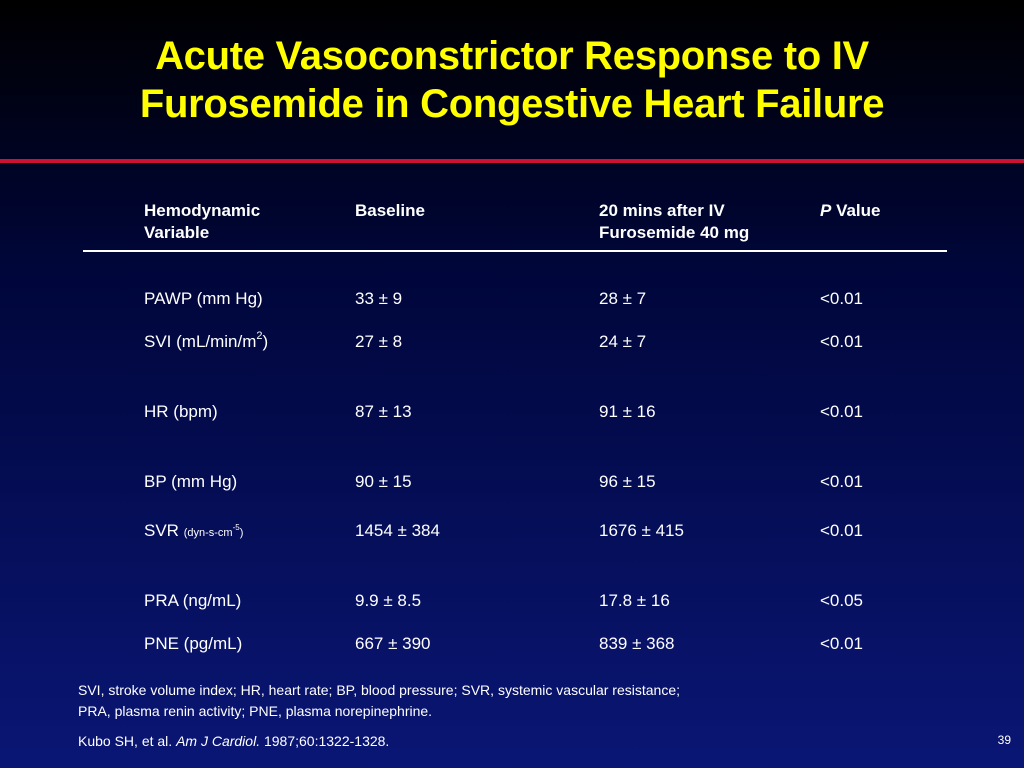 Image resolution: width=1024 pixels, height=768 pixels. What do you see at coordinates (388, 600) in the screenshot?
I see `row-pra-baseline: 9.9 ± 8.5` at bounding box center [388, 600].